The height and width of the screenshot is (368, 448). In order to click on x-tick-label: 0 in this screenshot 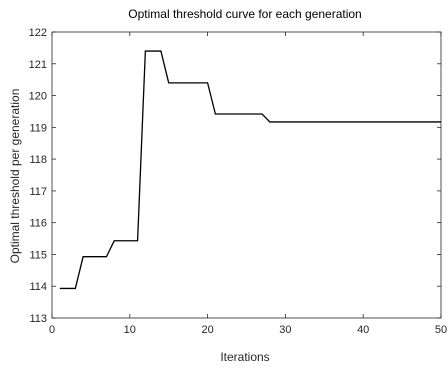, I will do `click(52, 330)`.